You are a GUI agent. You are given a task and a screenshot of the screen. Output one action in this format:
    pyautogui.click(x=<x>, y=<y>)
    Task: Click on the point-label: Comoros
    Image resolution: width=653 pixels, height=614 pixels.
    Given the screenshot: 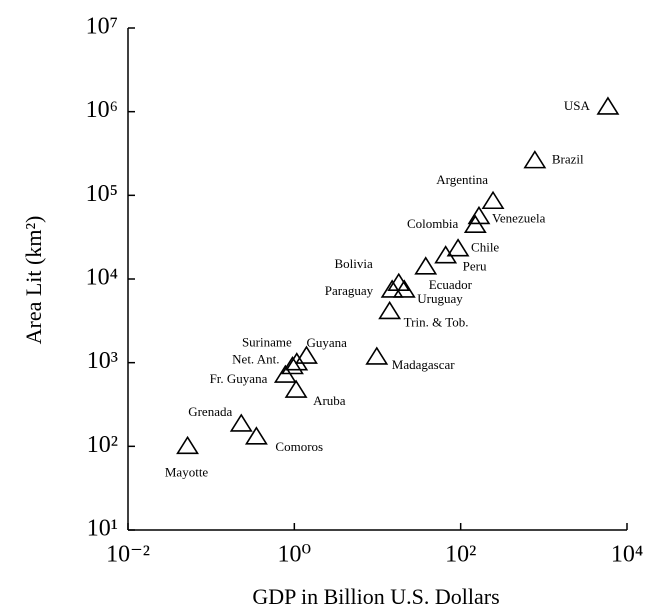 What is the action you would take?
    pyautogui.click(x=299, y=446)
    